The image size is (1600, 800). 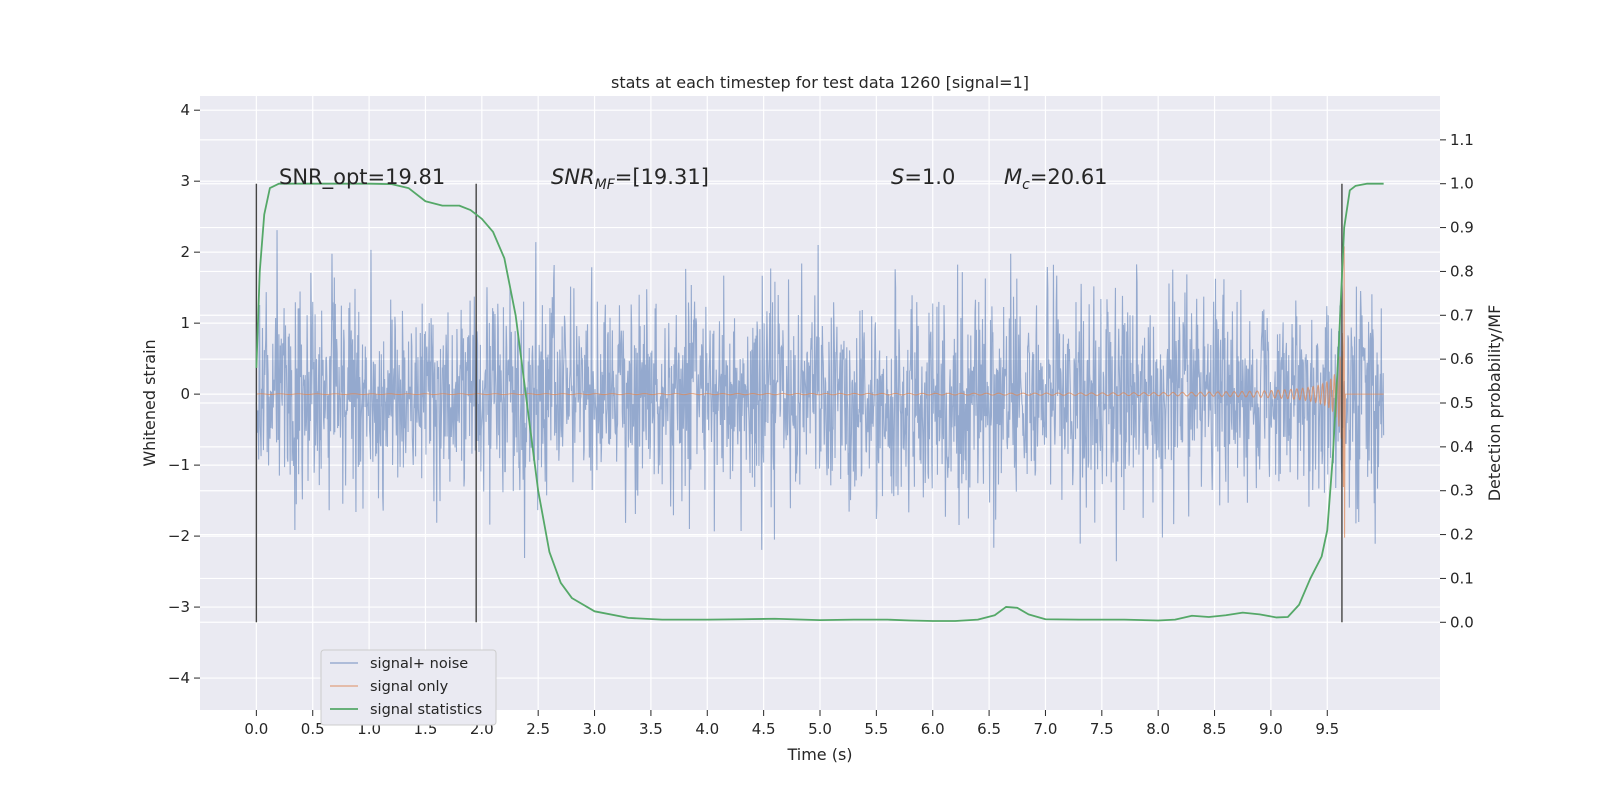 What do you see at coordinates (1026, 185) in the screenshot?
I see `mc-subscript: c` at bounding box center [1026, 185].